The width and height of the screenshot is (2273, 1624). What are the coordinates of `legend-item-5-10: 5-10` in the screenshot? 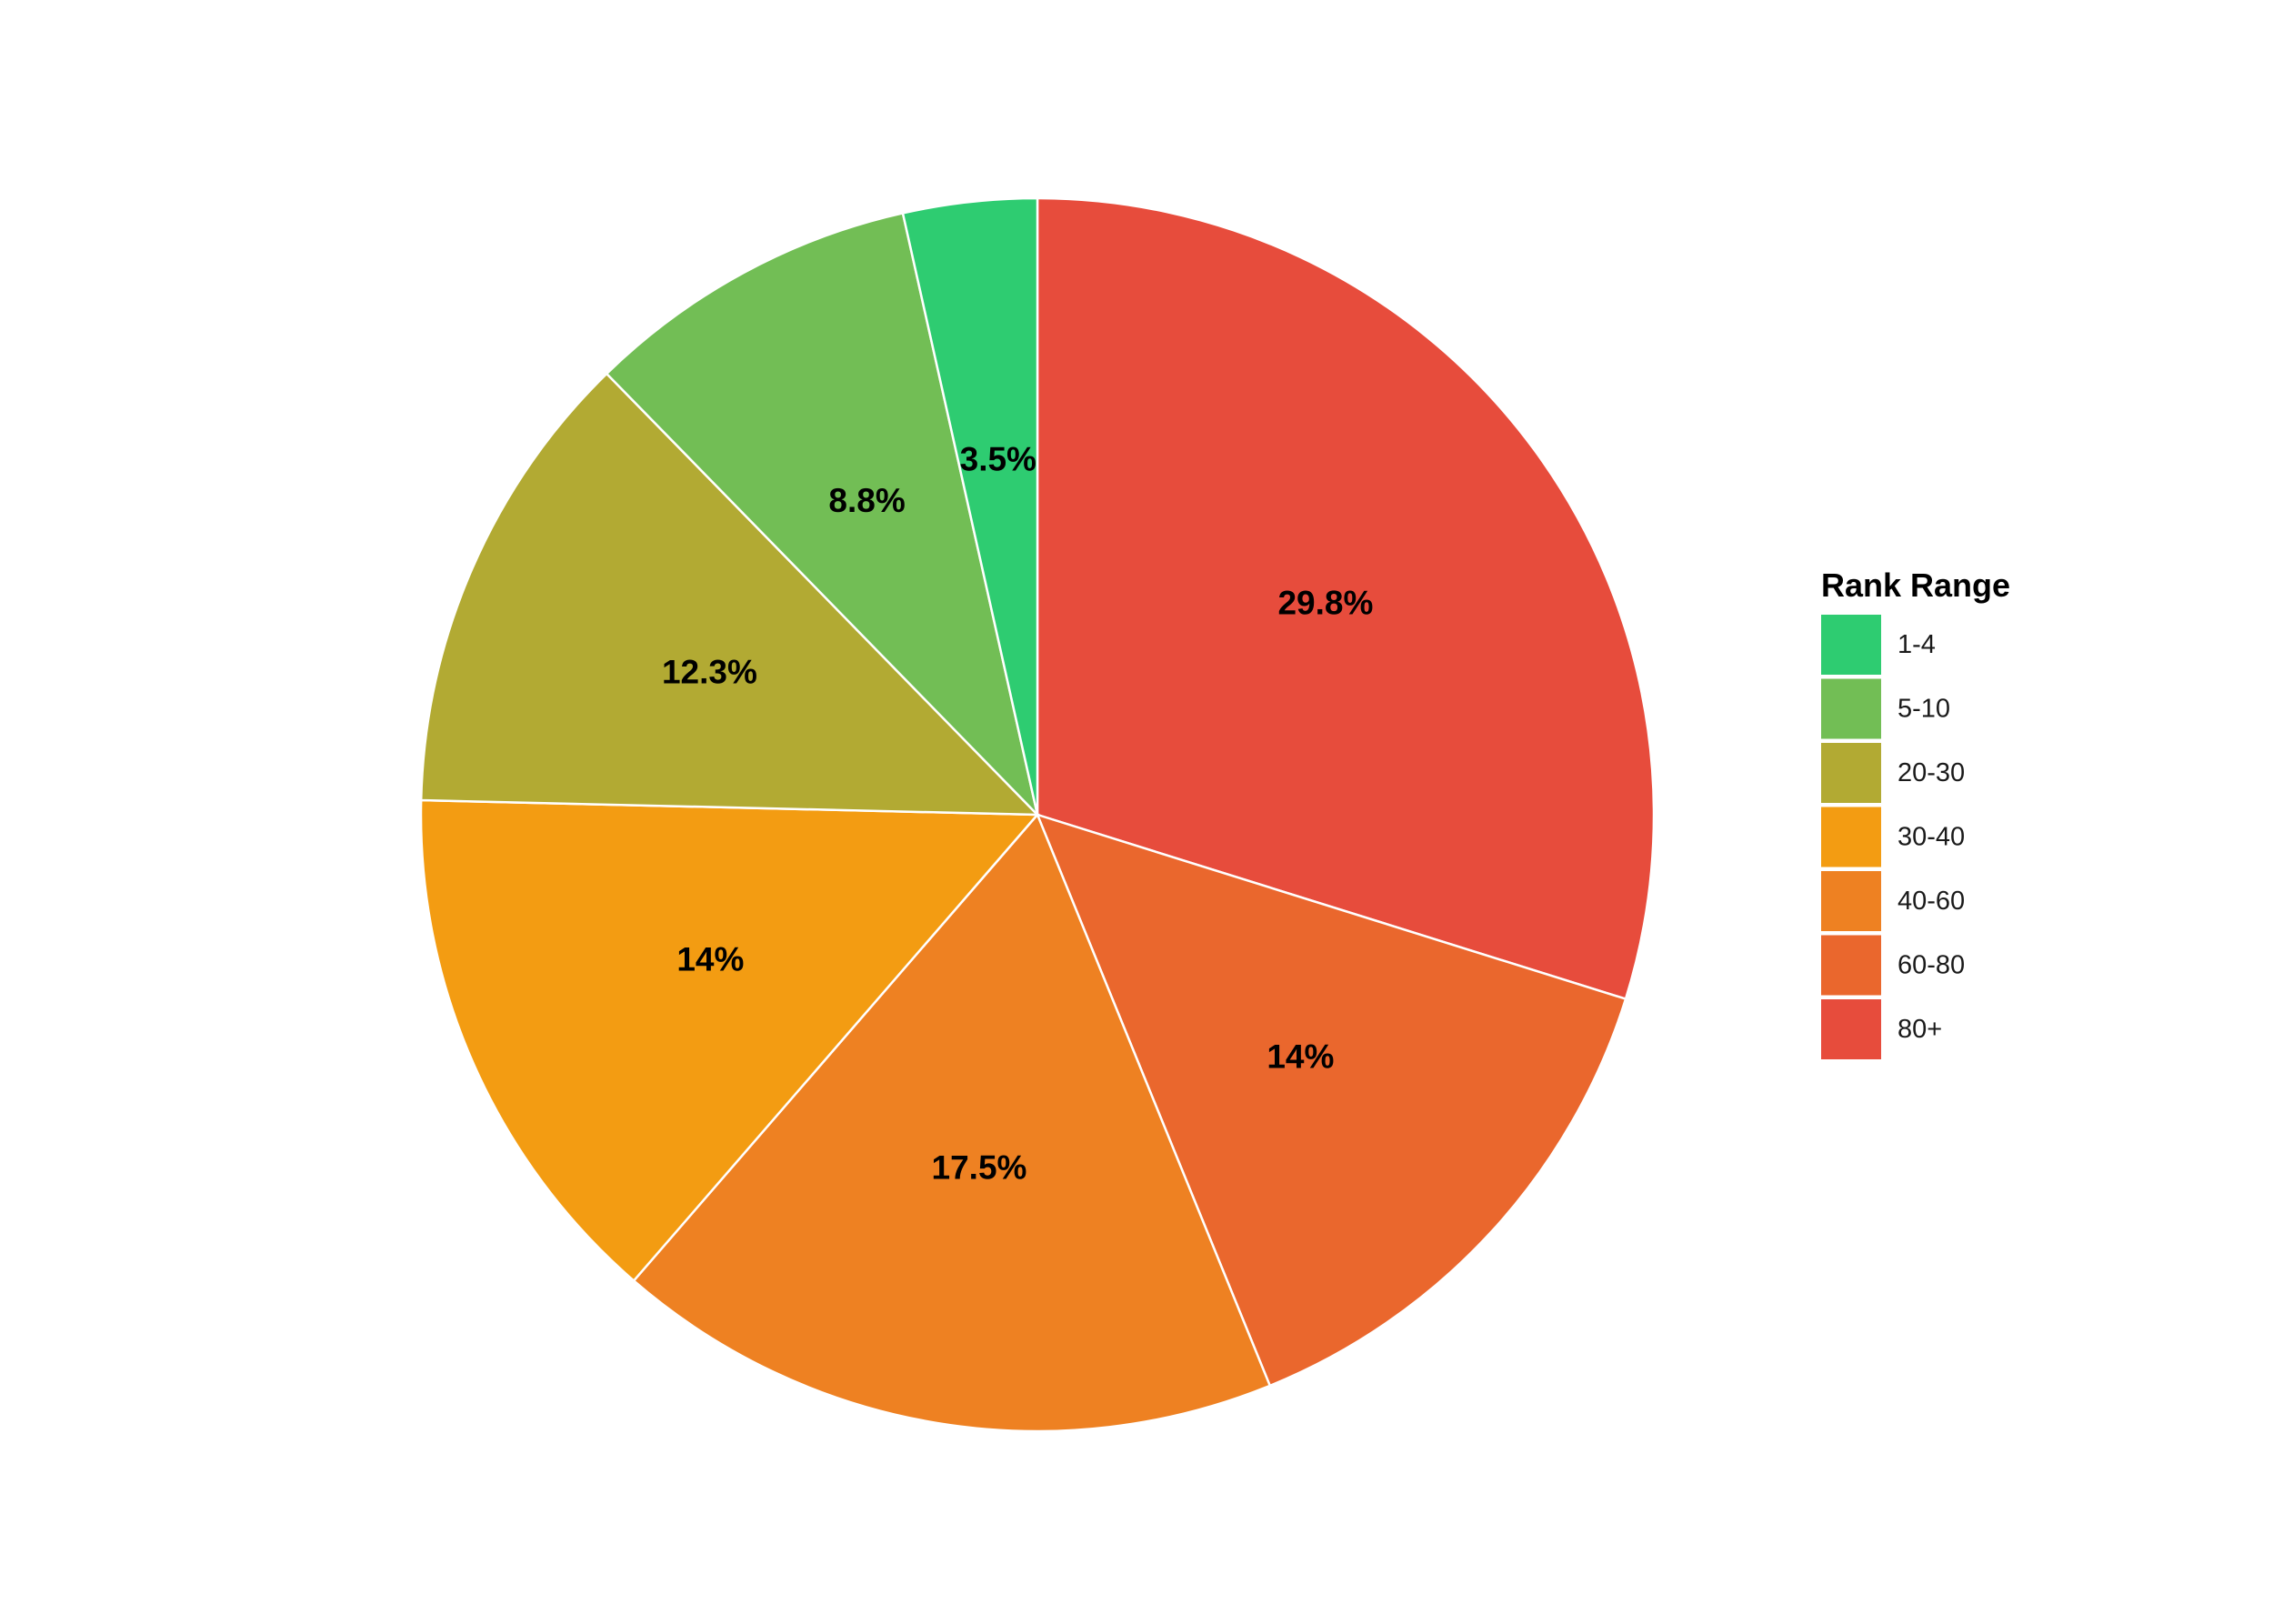 It's located at (1885, 708).